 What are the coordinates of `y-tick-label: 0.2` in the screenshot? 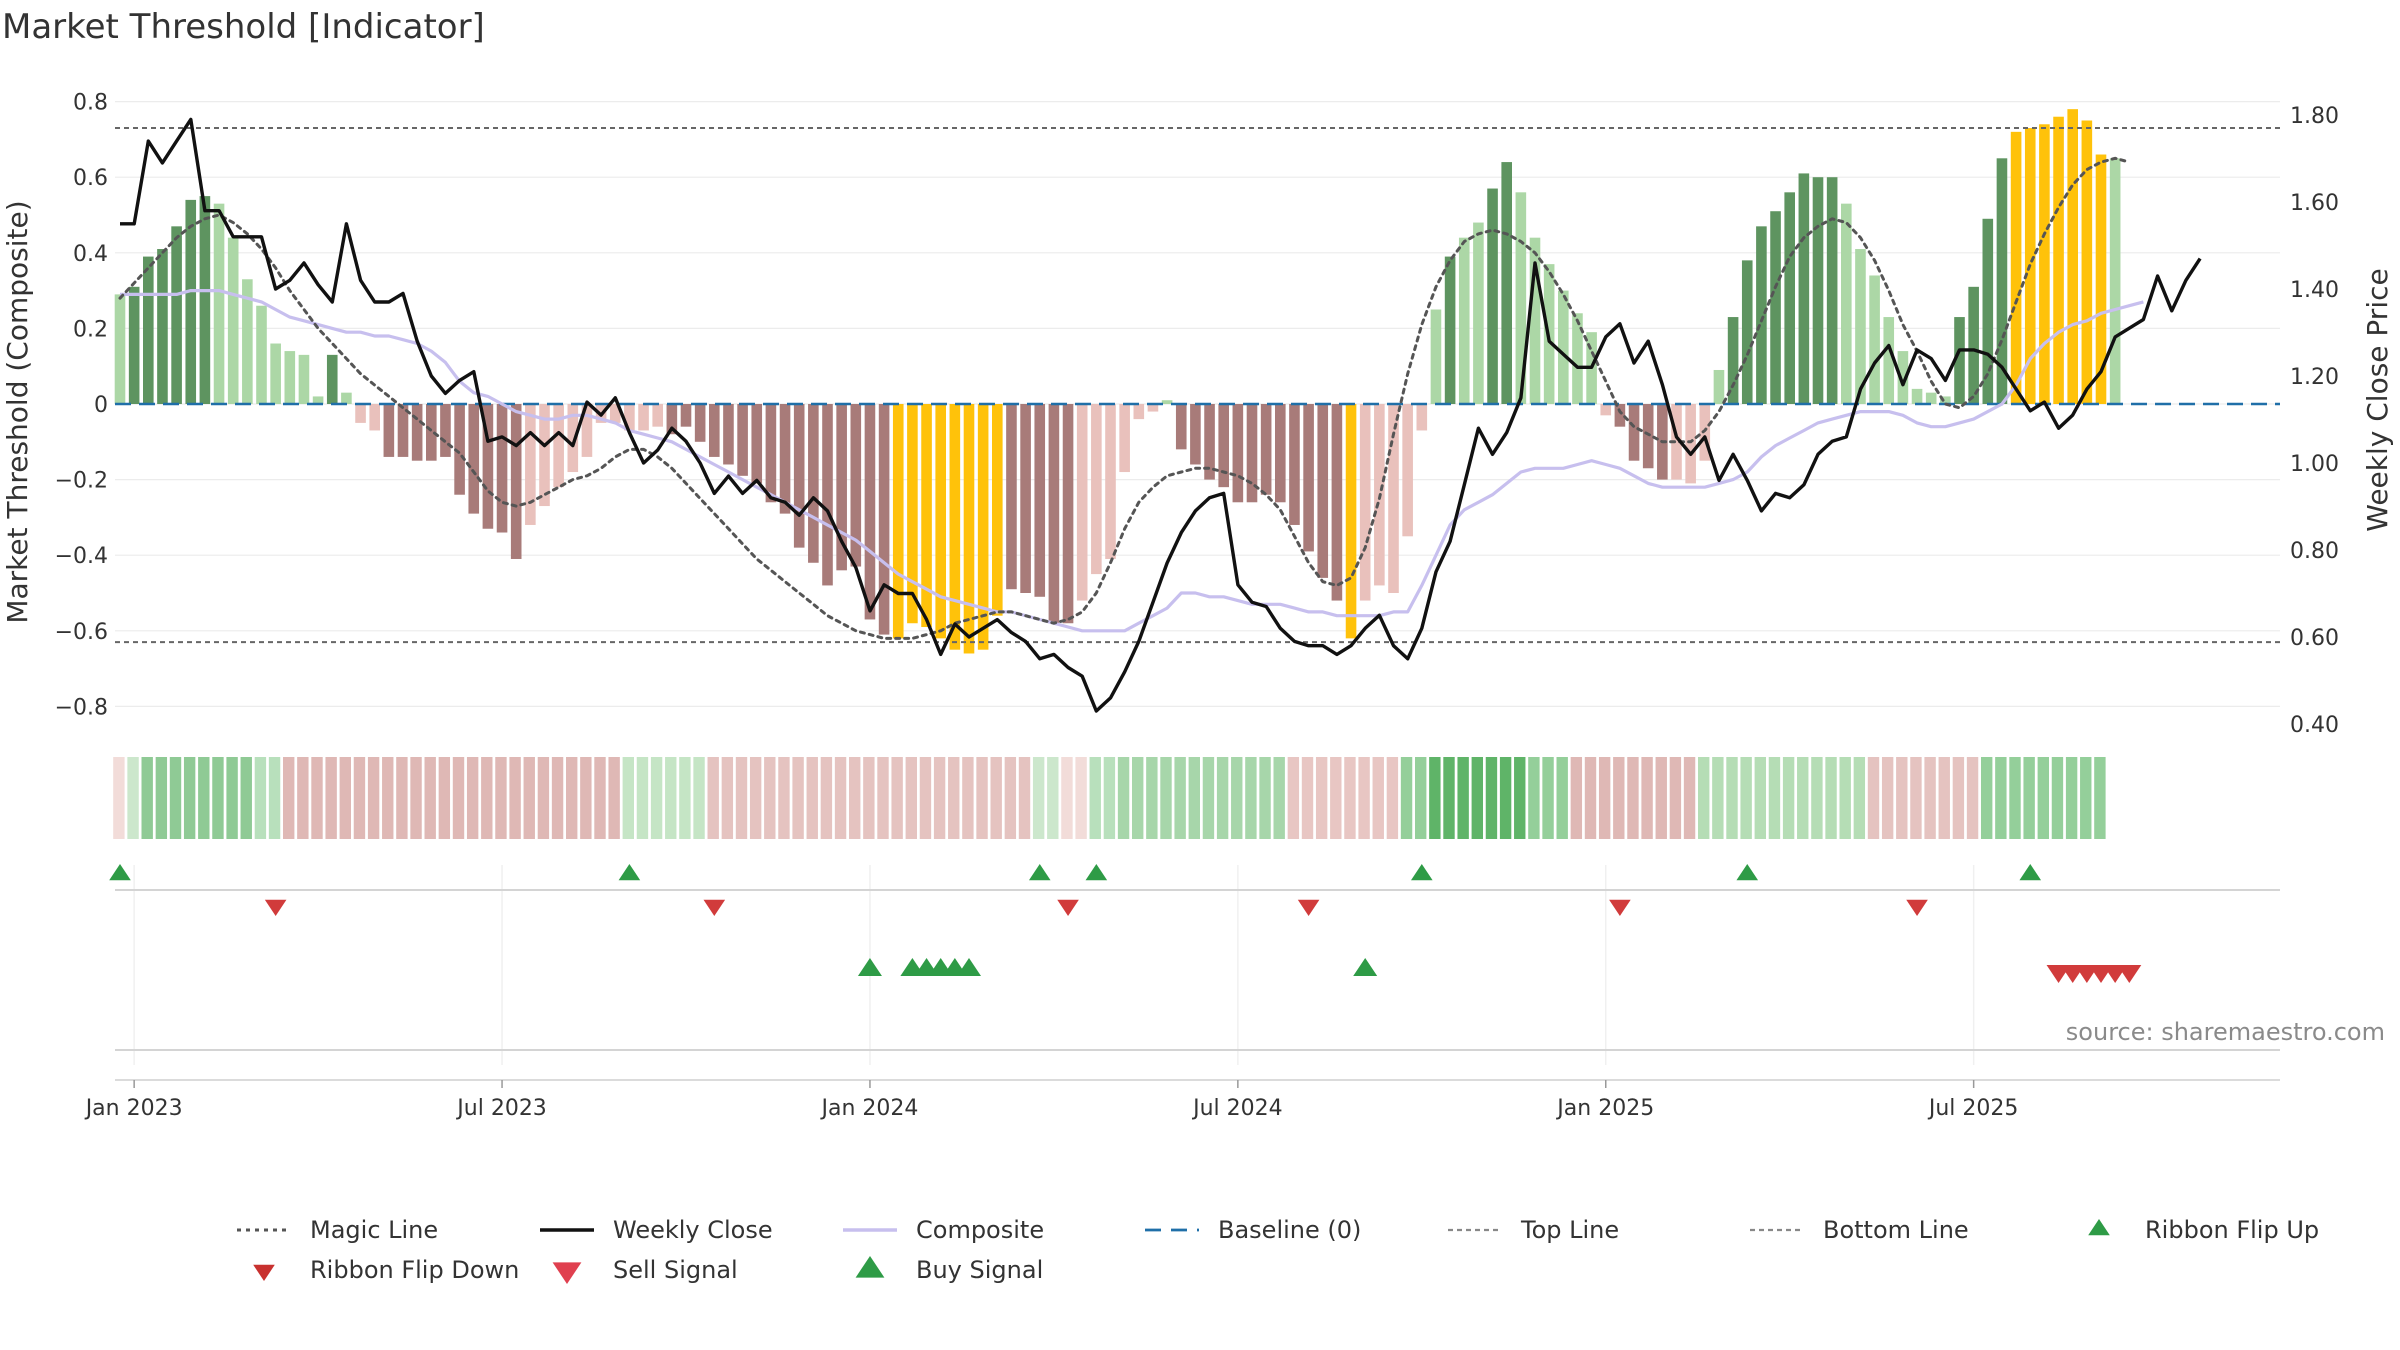 It's located at (90, 329).